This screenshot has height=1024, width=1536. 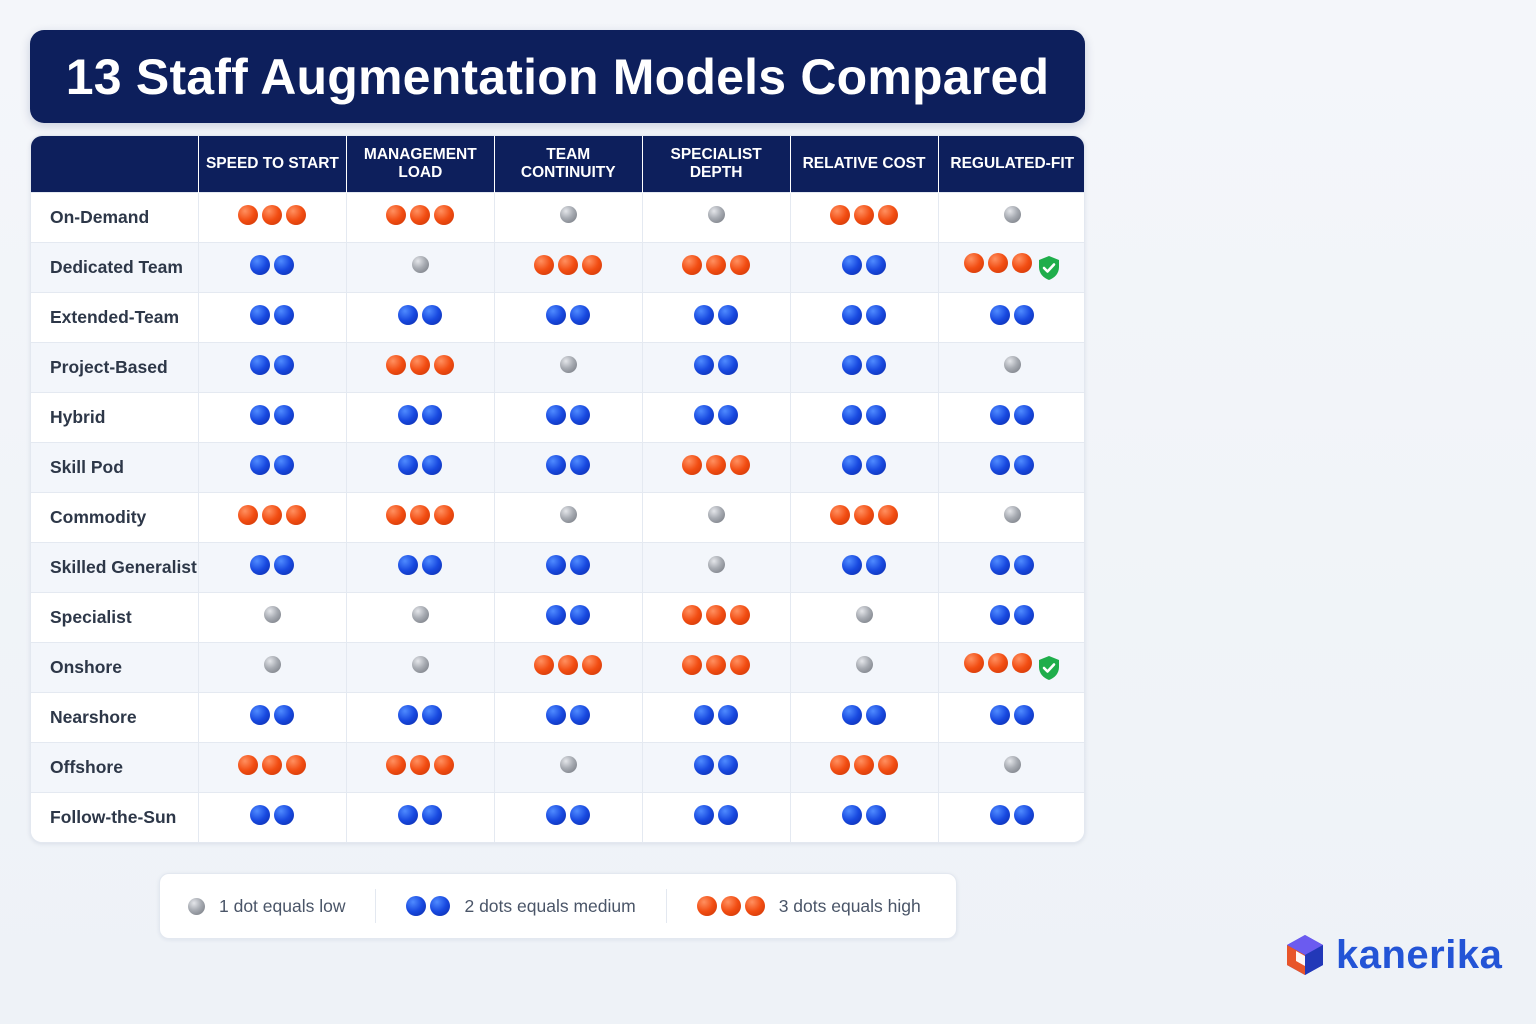 What do you see at coordinates (1010, 164) in the screenshot?
I see `column-header-regulated-fit: REGULATED-FIT` at bounding box center [1010, 164].